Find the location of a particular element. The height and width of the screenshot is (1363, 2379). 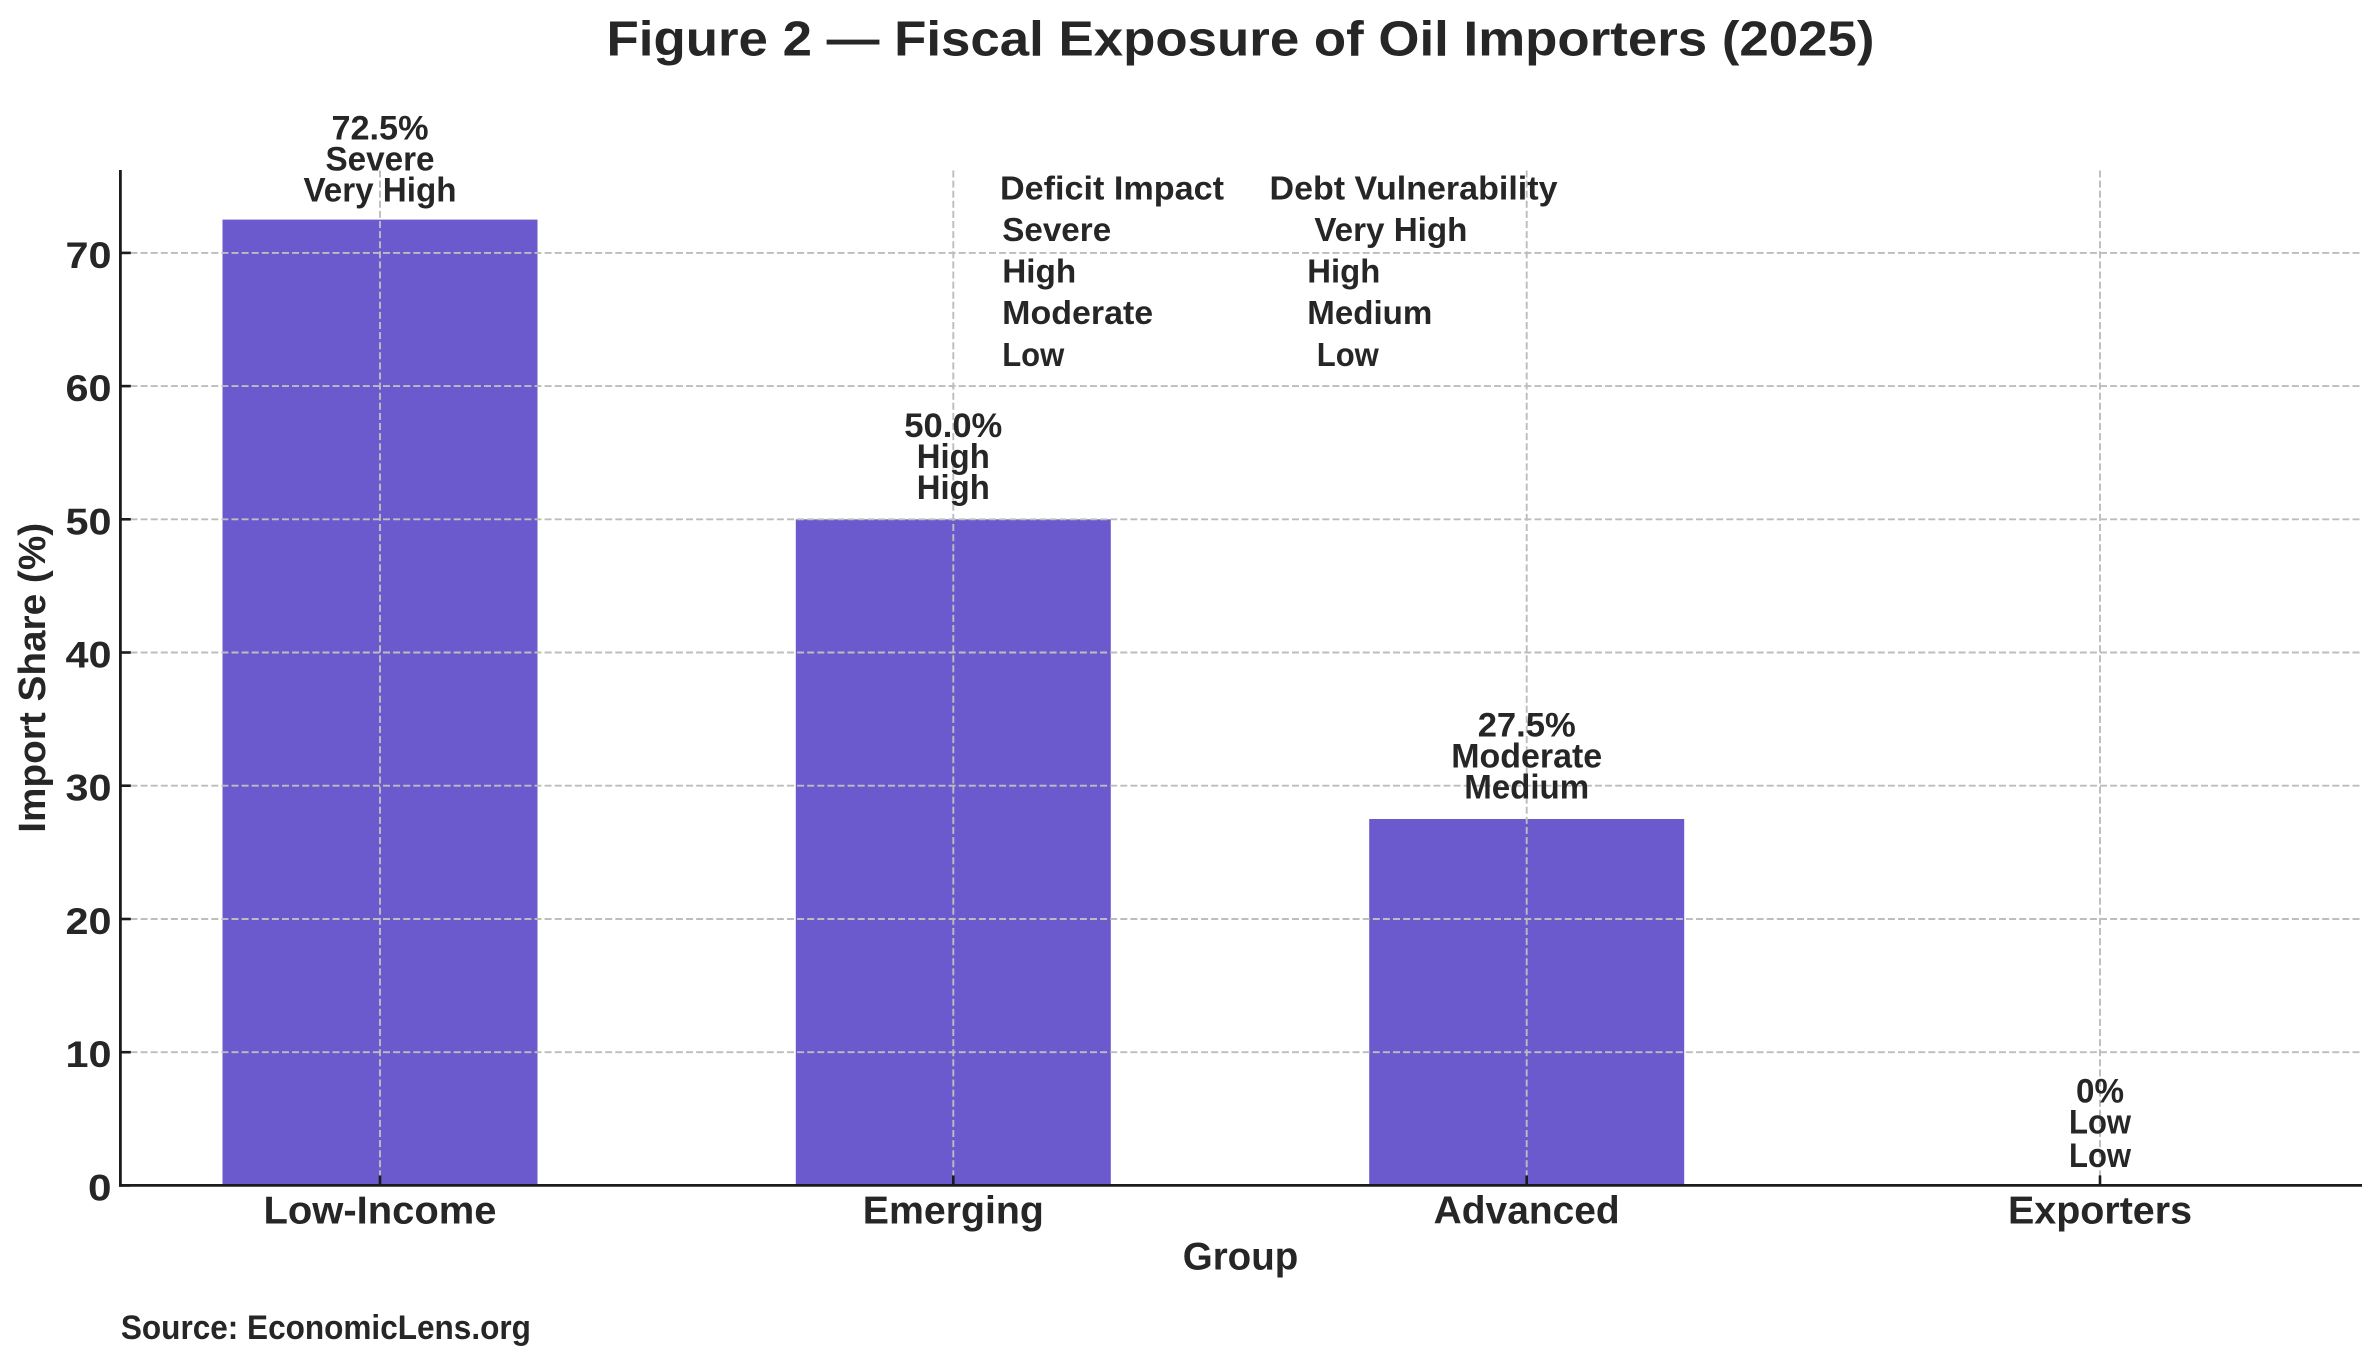

svg-text: 20 is located at coordinates (89, 921).